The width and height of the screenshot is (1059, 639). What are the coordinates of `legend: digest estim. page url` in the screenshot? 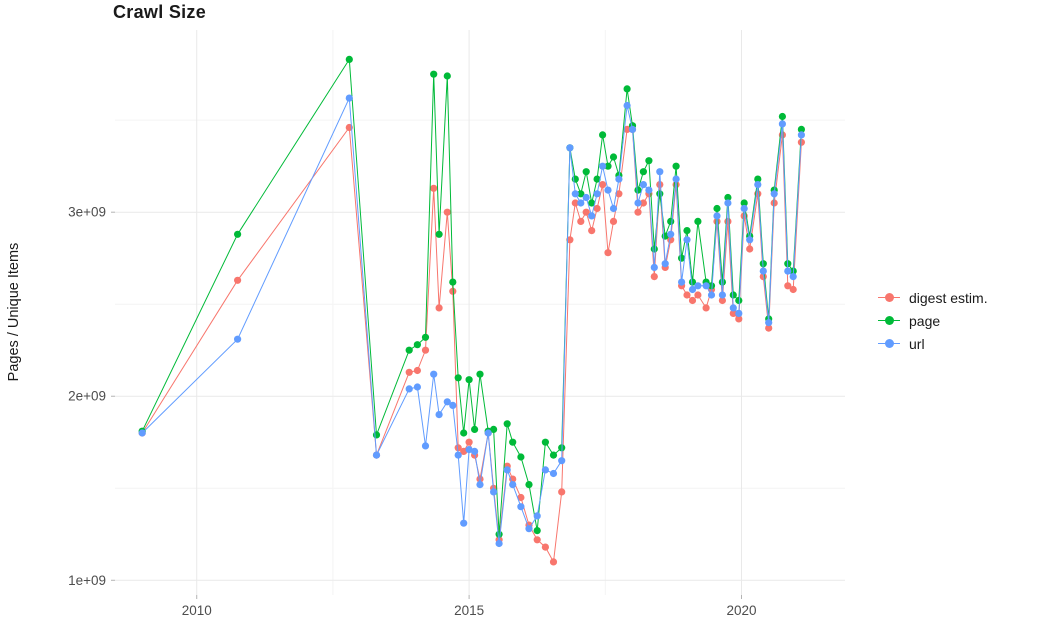 It's located at (933, 320).